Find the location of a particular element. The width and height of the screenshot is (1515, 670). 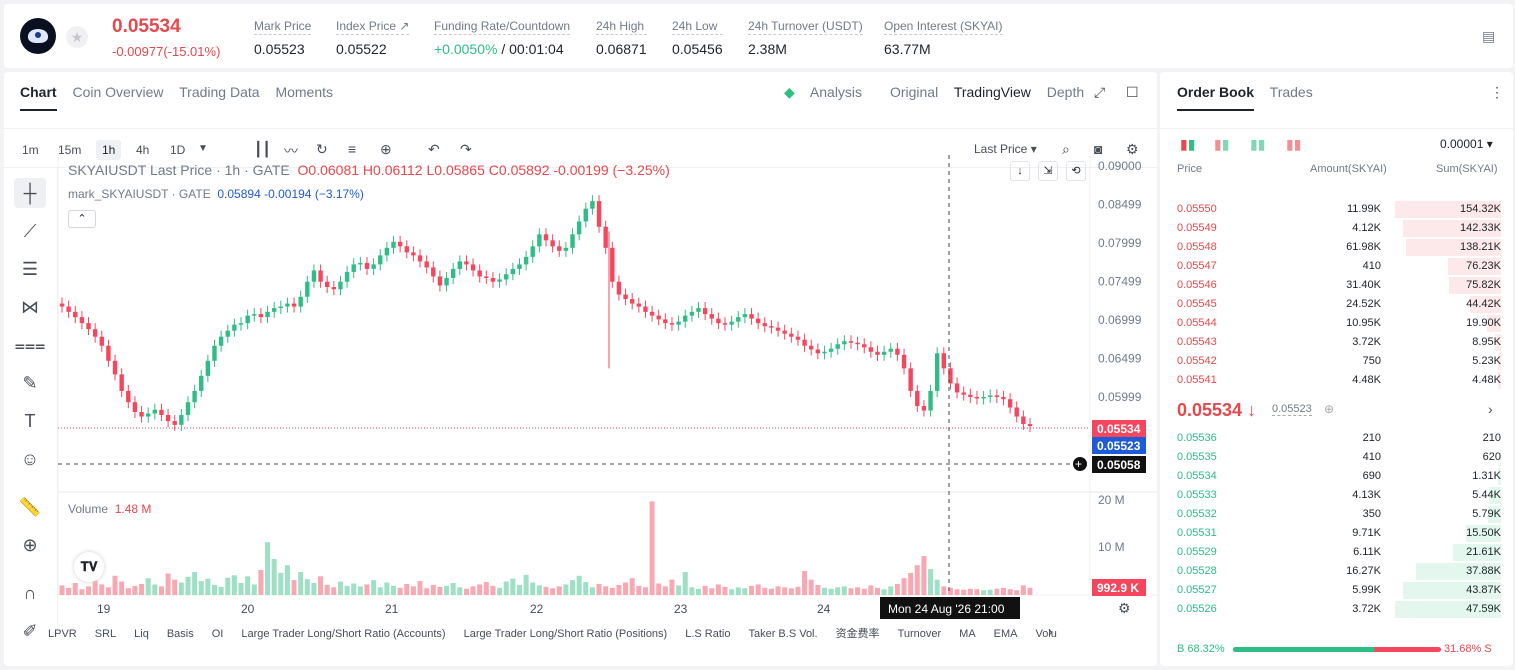

brush-icon: ✎ is located at coordinates (30, 382).